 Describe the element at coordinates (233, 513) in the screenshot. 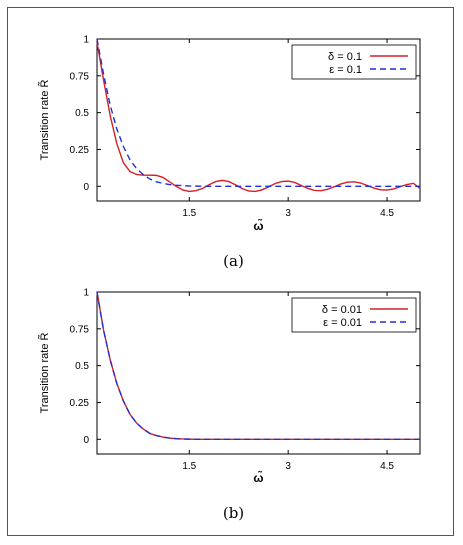

I see `panel-label: (b)` at that location.